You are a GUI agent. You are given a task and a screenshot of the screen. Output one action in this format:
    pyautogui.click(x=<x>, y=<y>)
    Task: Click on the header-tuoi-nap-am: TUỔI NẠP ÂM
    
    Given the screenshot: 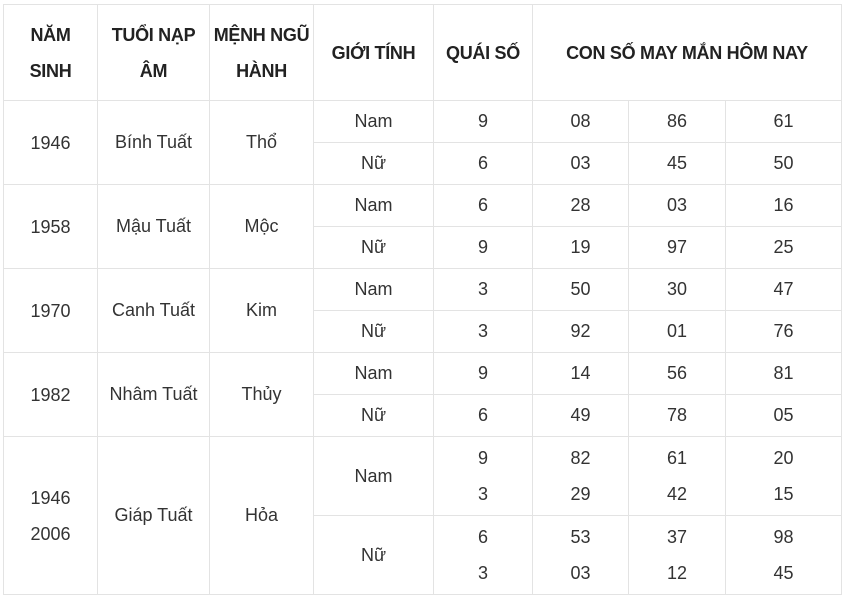 What is the action you would take?
    pyautogui.click(x=153, y=52)
    